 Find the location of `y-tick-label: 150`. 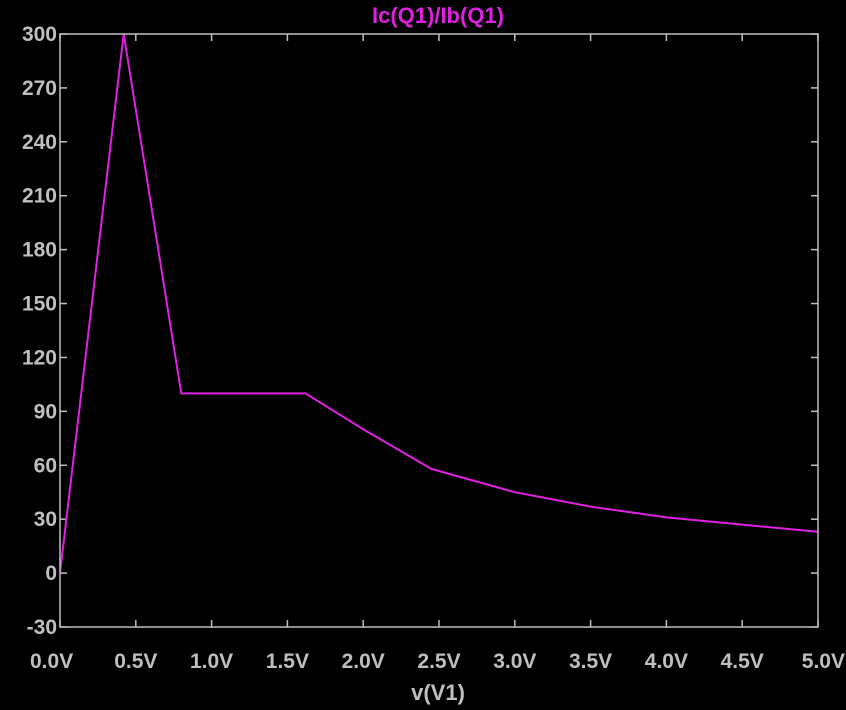

y-tick-label: 150 is located at coordinates (39, 304).